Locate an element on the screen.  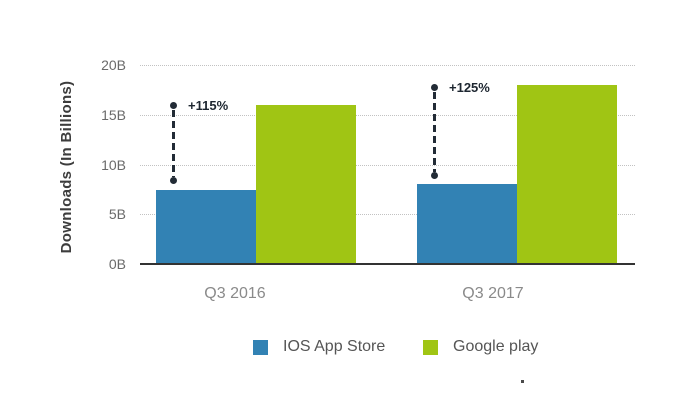
gridline-15B is located at coordinates (387, 115).